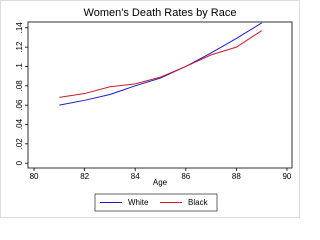 Image resolution: width=320 pixels, height=240 pixels. I want to click on y-tick-label: .12, so click(19, 47).